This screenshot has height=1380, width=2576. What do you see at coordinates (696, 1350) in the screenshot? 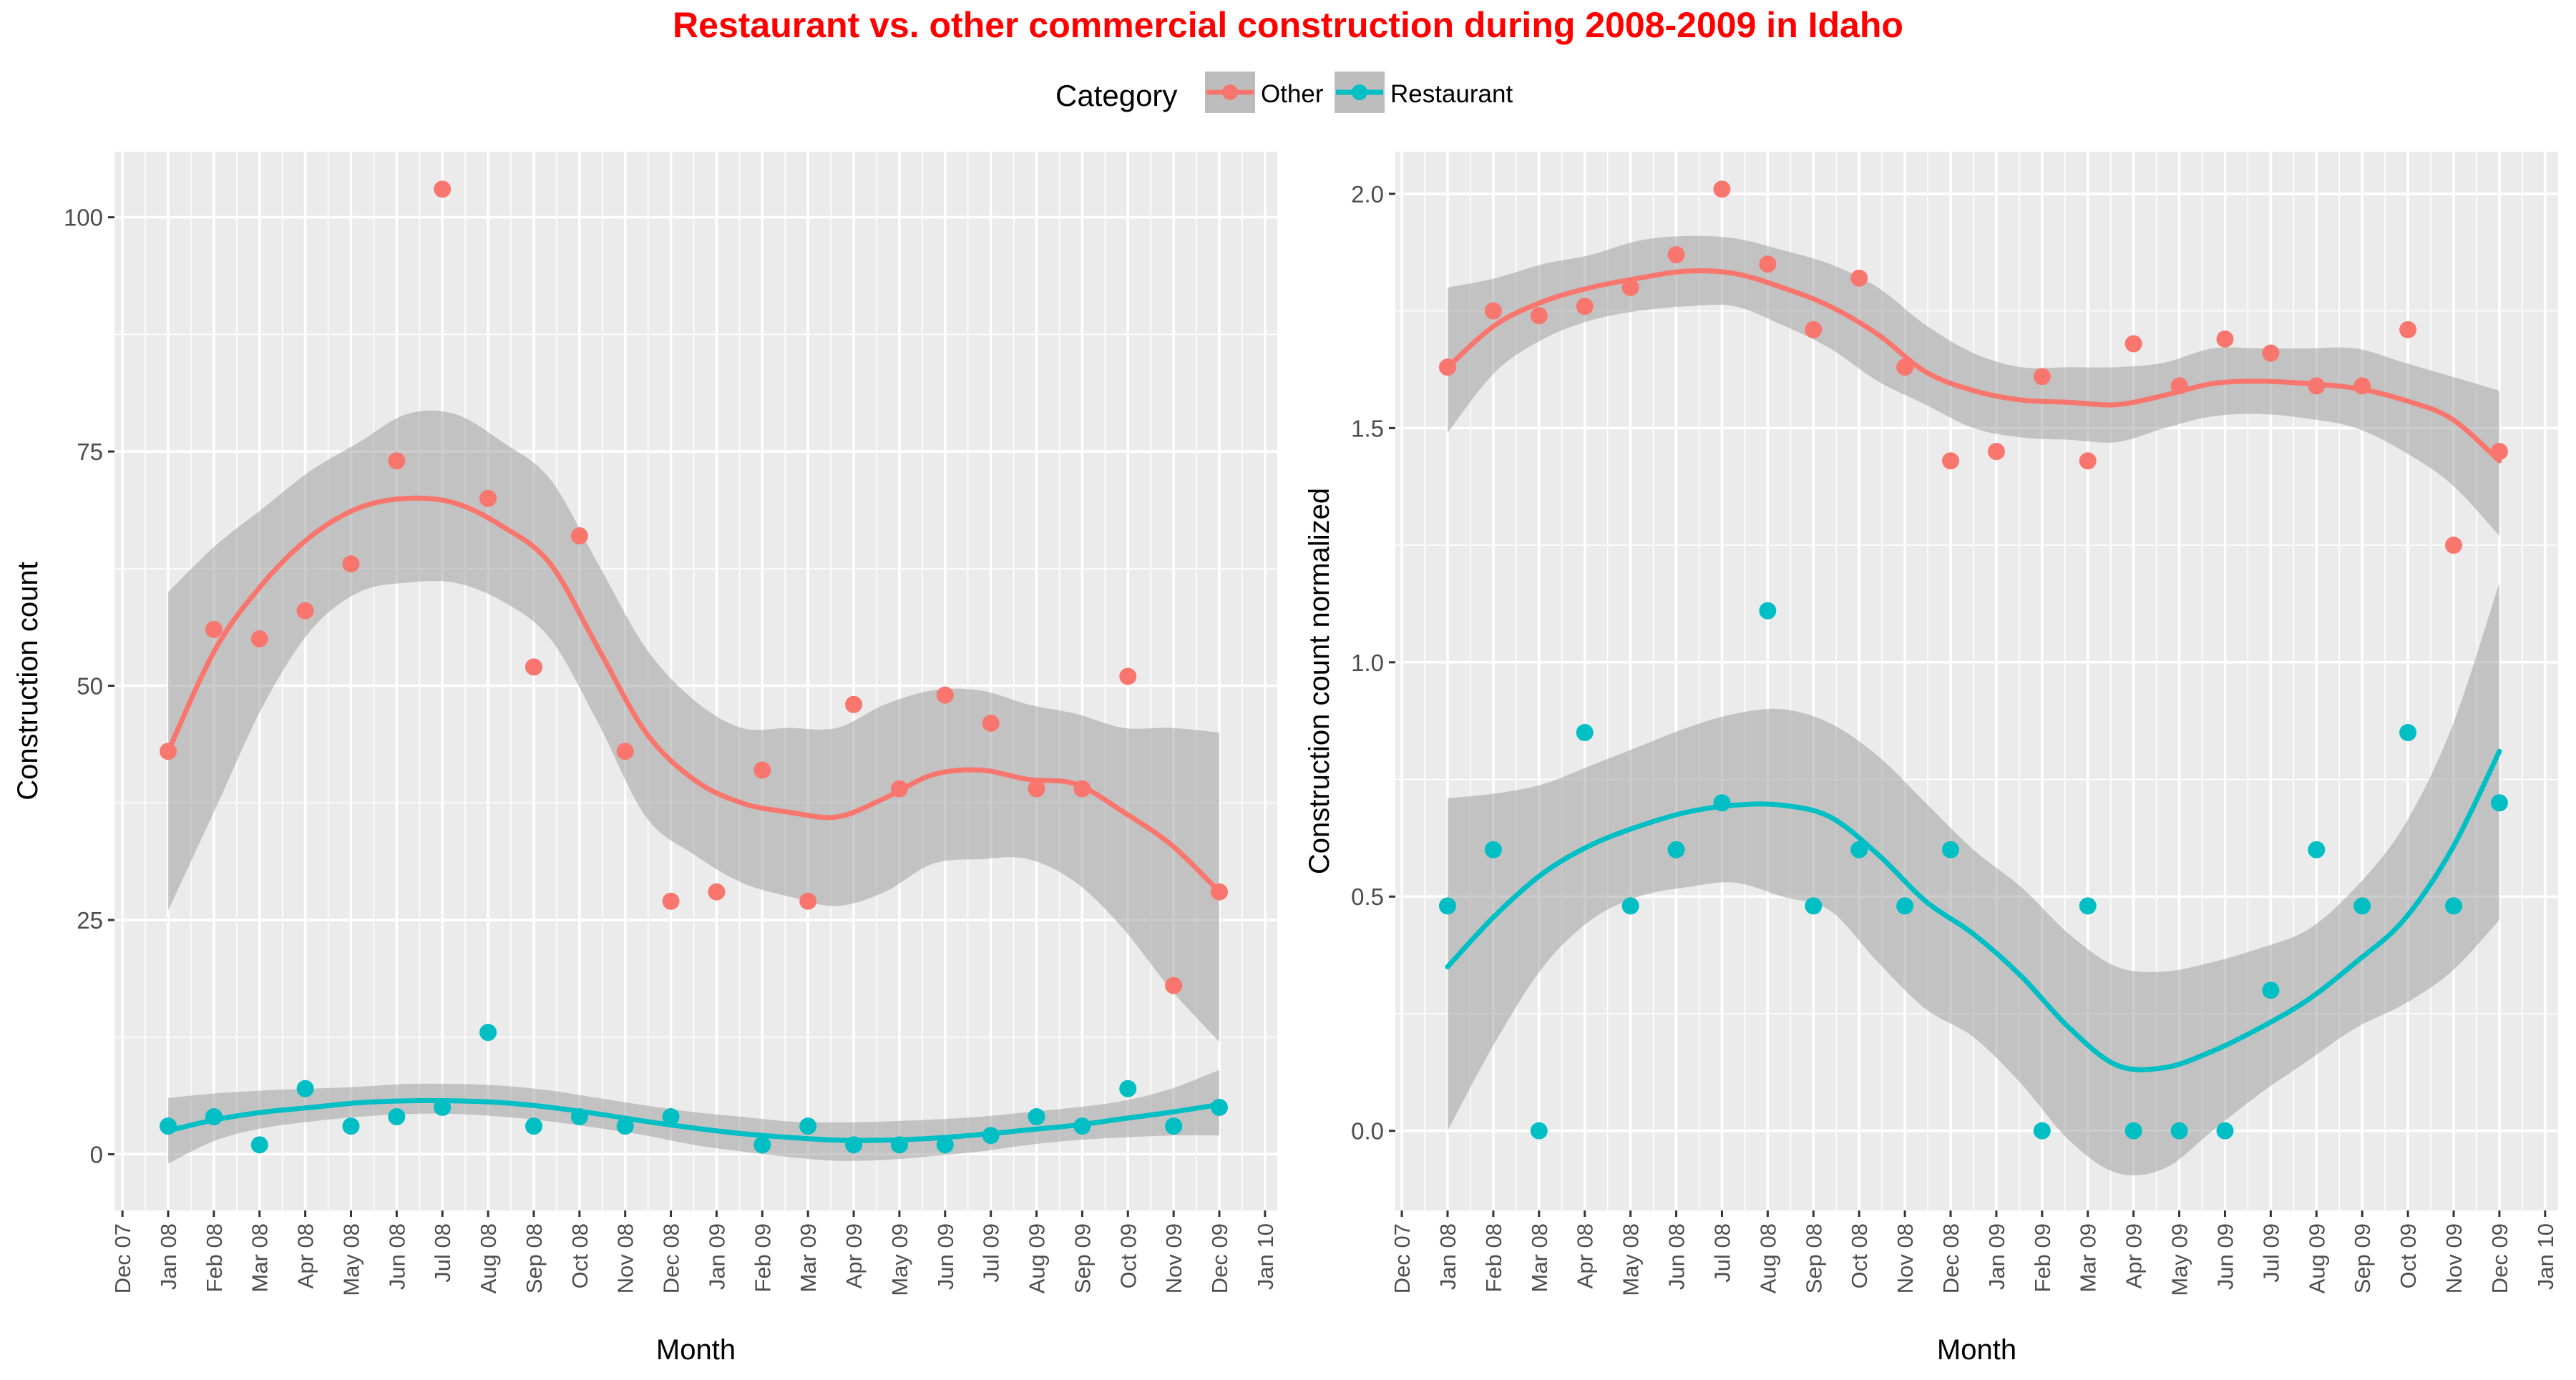
I see `x-axis-title: Month` at bounding box center [696, 1350].